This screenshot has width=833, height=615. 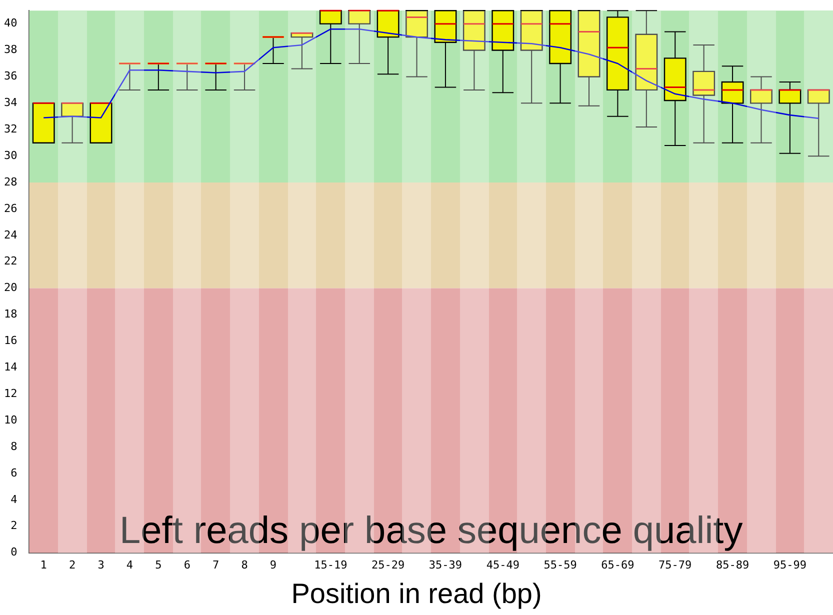 What do you see at coordinates (216, 565) in the screenshot?
I see `x-tick-label: 7` at bounding box center [216, 565].